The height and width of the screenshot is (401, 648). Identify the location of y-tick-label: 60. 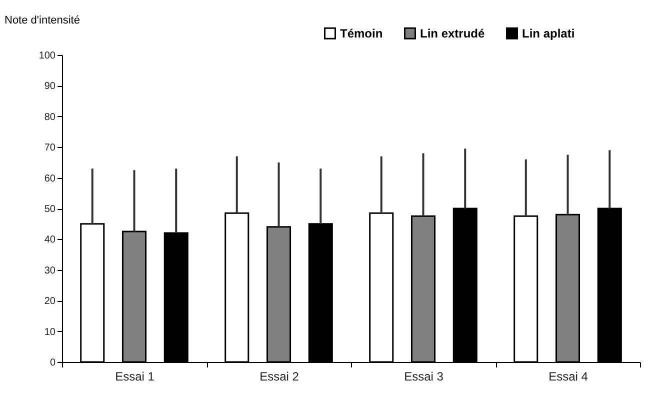
(50, 178).